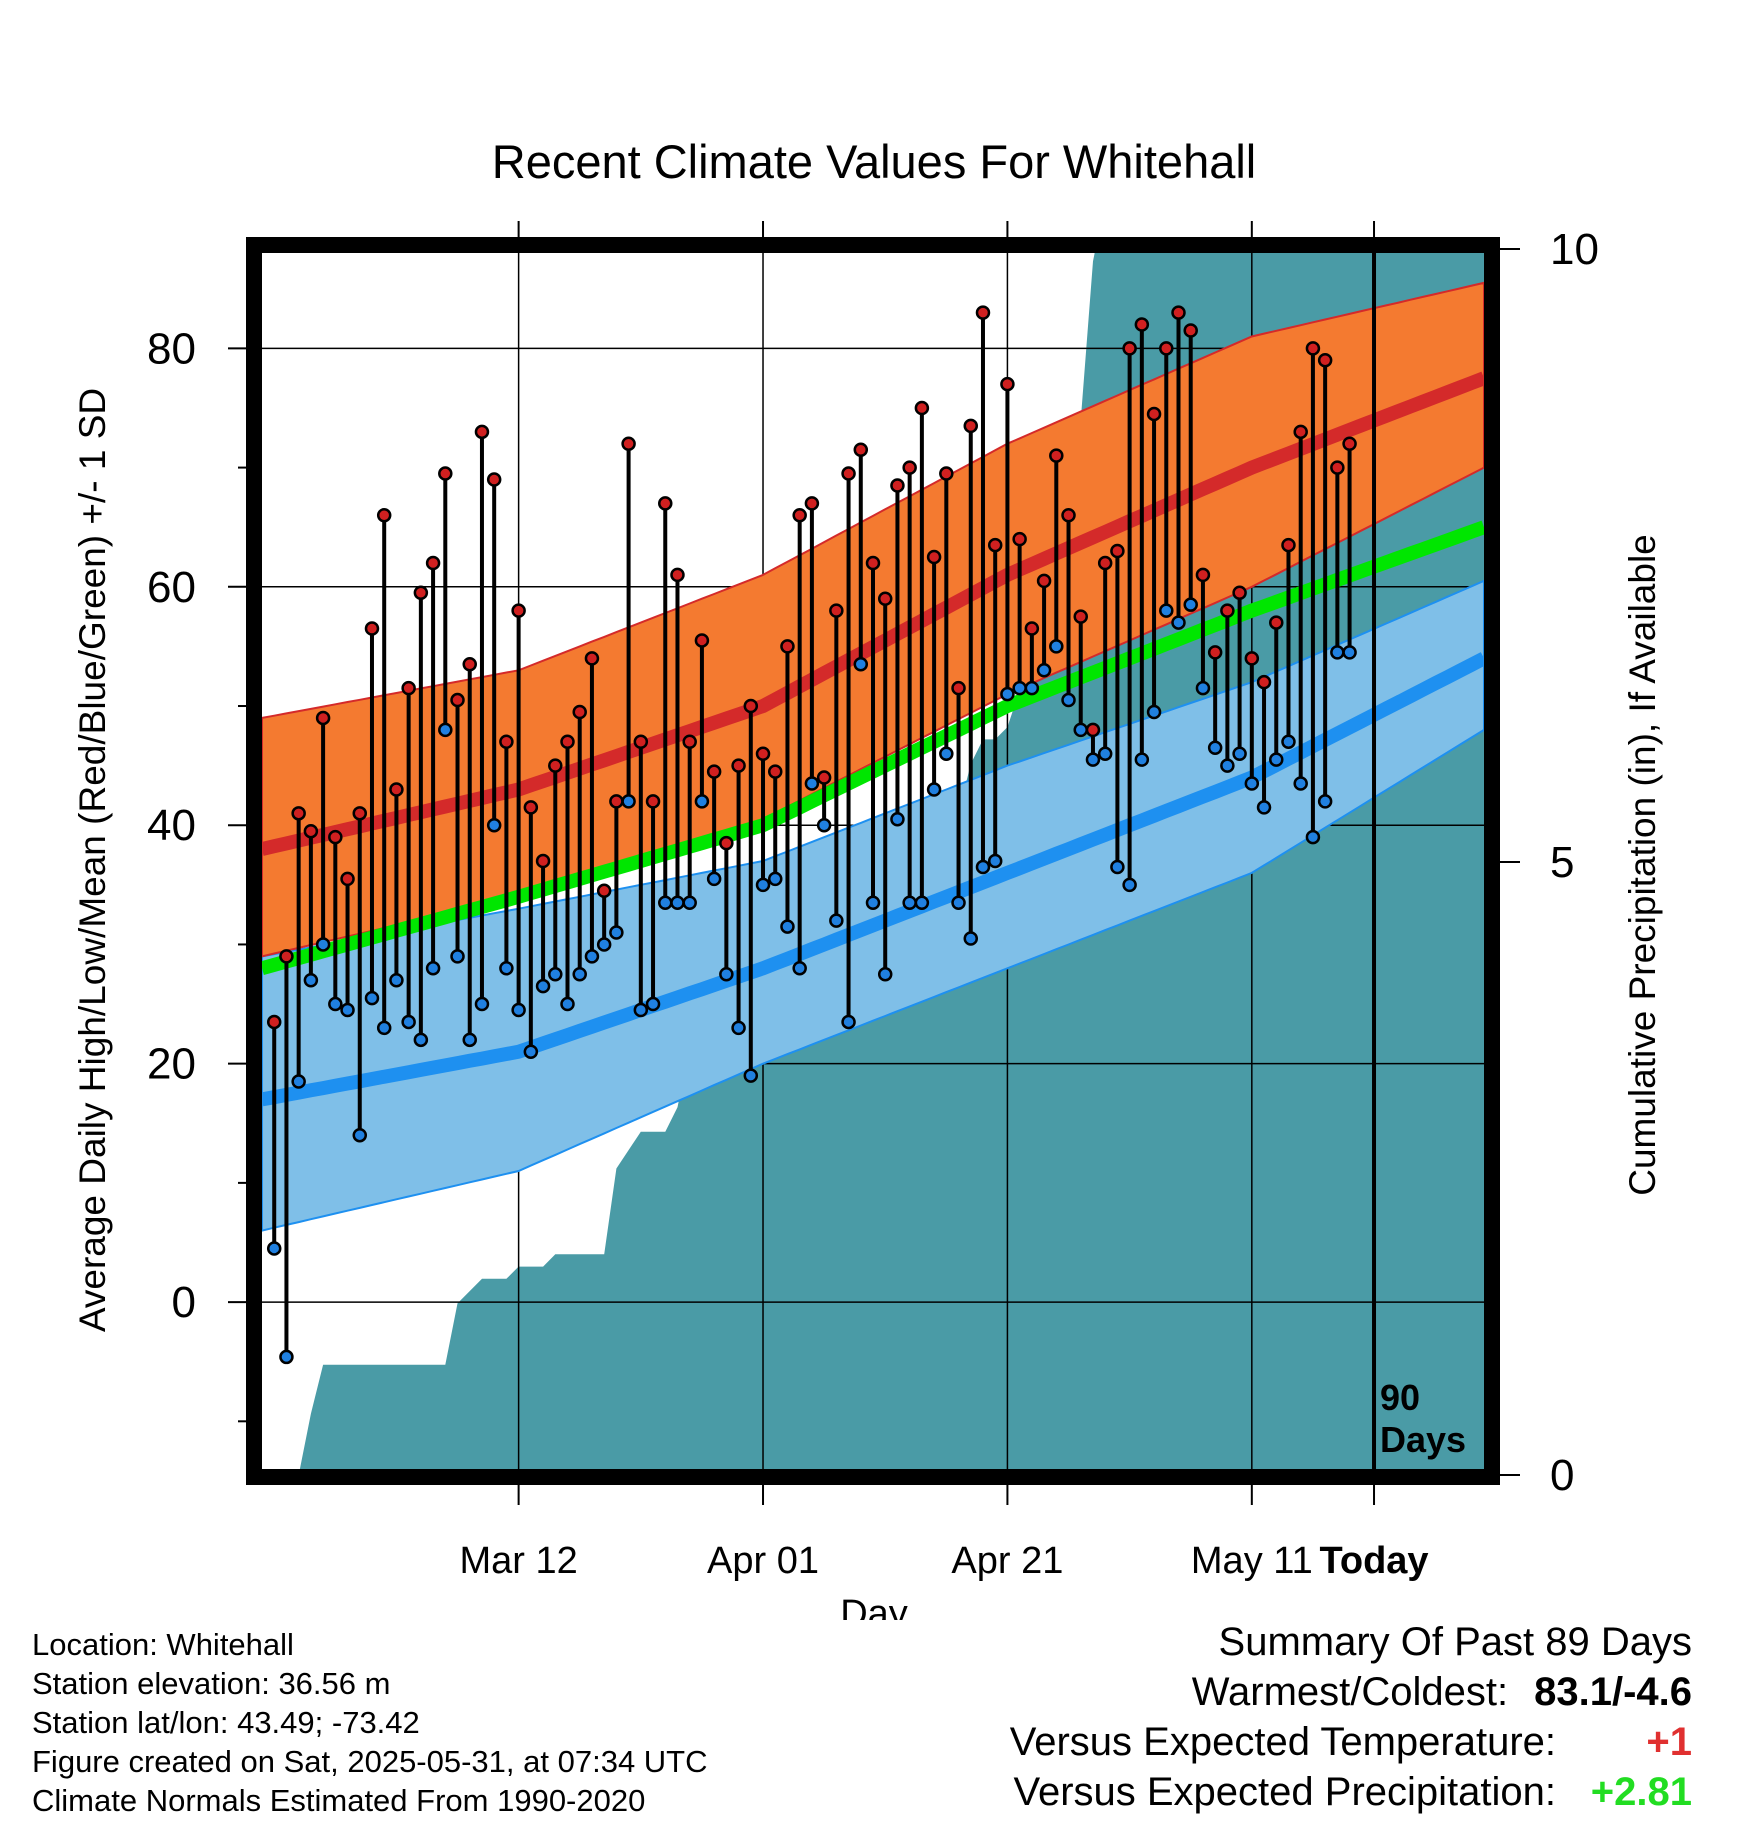 The image size is (1748, 1828). Describe the element at coordinates (1400, 1397) in the screenshot. I see `days-window-number: 90` at that location.